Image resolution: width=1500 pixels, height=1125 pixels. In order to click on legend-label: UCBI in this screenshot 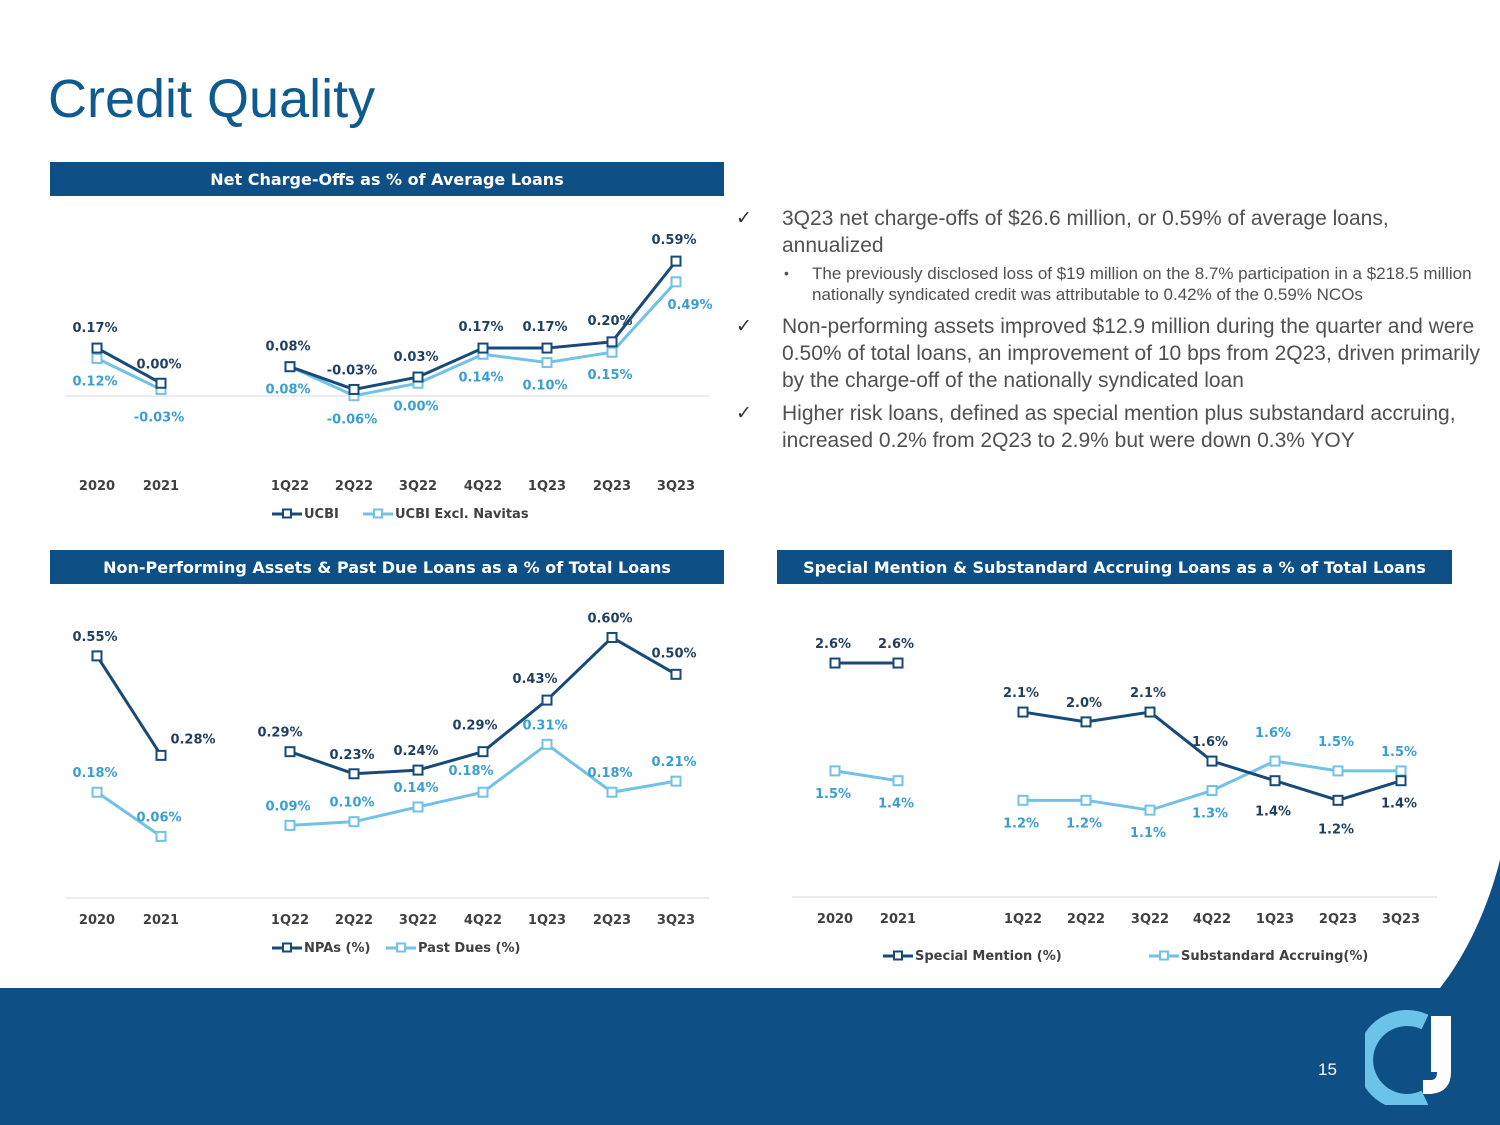, I will do `click(321, 514)`.